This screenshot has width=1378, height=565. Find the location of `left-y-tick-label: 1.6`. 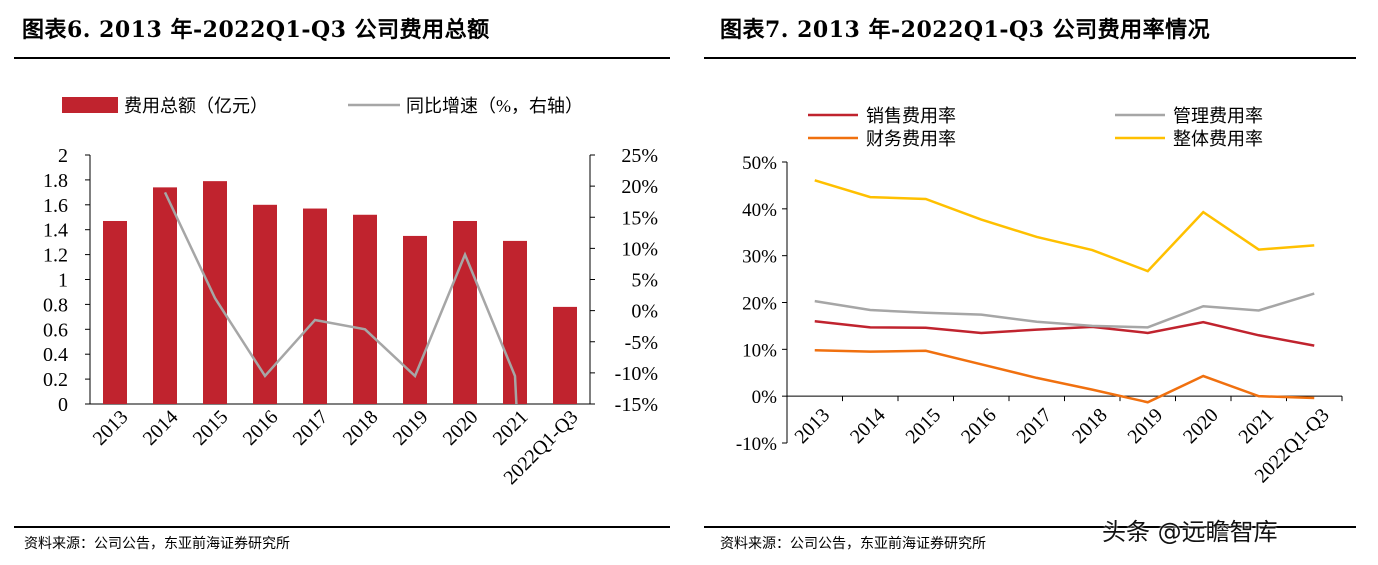

left-y-tick-label: 1.6 is located at coordinates (55, 206).